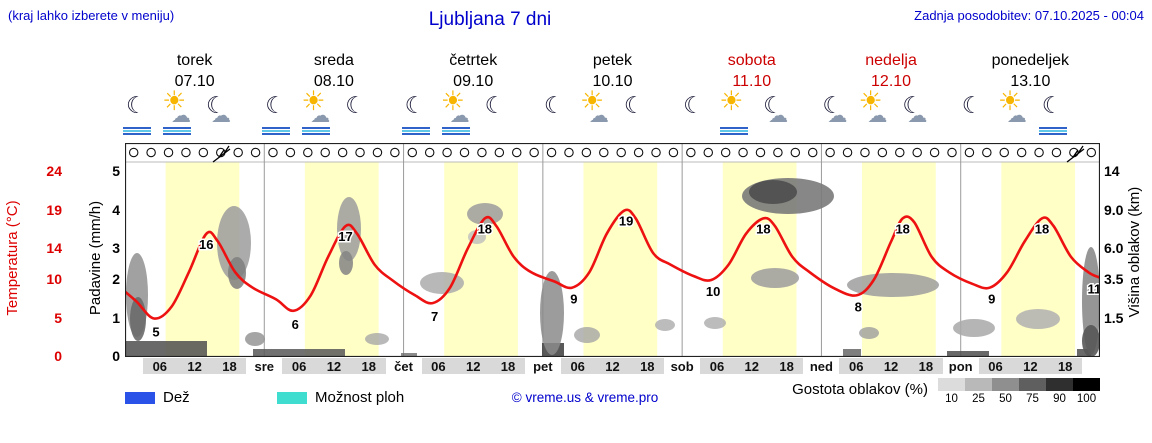 This screenshot has width=1152, height=443. What do you see at coordinates (264, 366) in the screenshot?
I see `x-axis-day-abbrev: sre` at bounding box center [264, 366].